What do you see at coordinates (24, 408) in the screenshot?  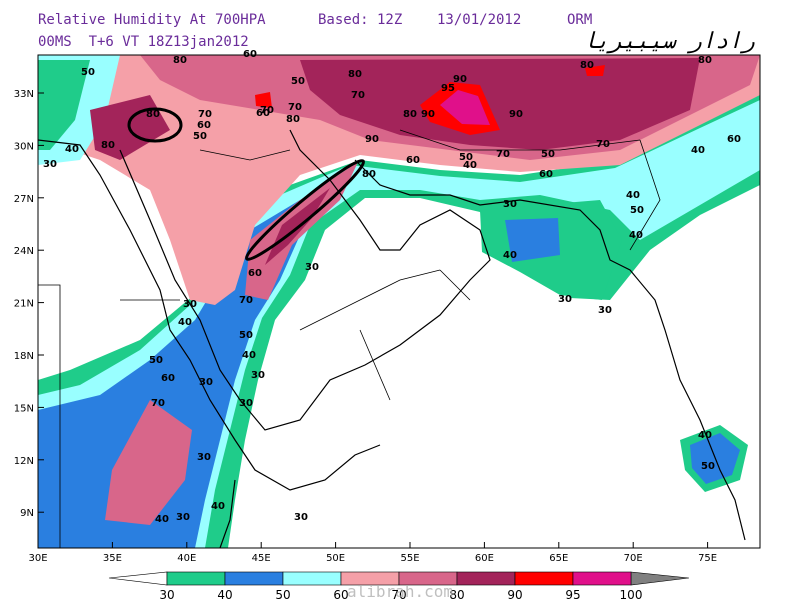 I see `lat-label: 15N` at bounding box center [24, 408].